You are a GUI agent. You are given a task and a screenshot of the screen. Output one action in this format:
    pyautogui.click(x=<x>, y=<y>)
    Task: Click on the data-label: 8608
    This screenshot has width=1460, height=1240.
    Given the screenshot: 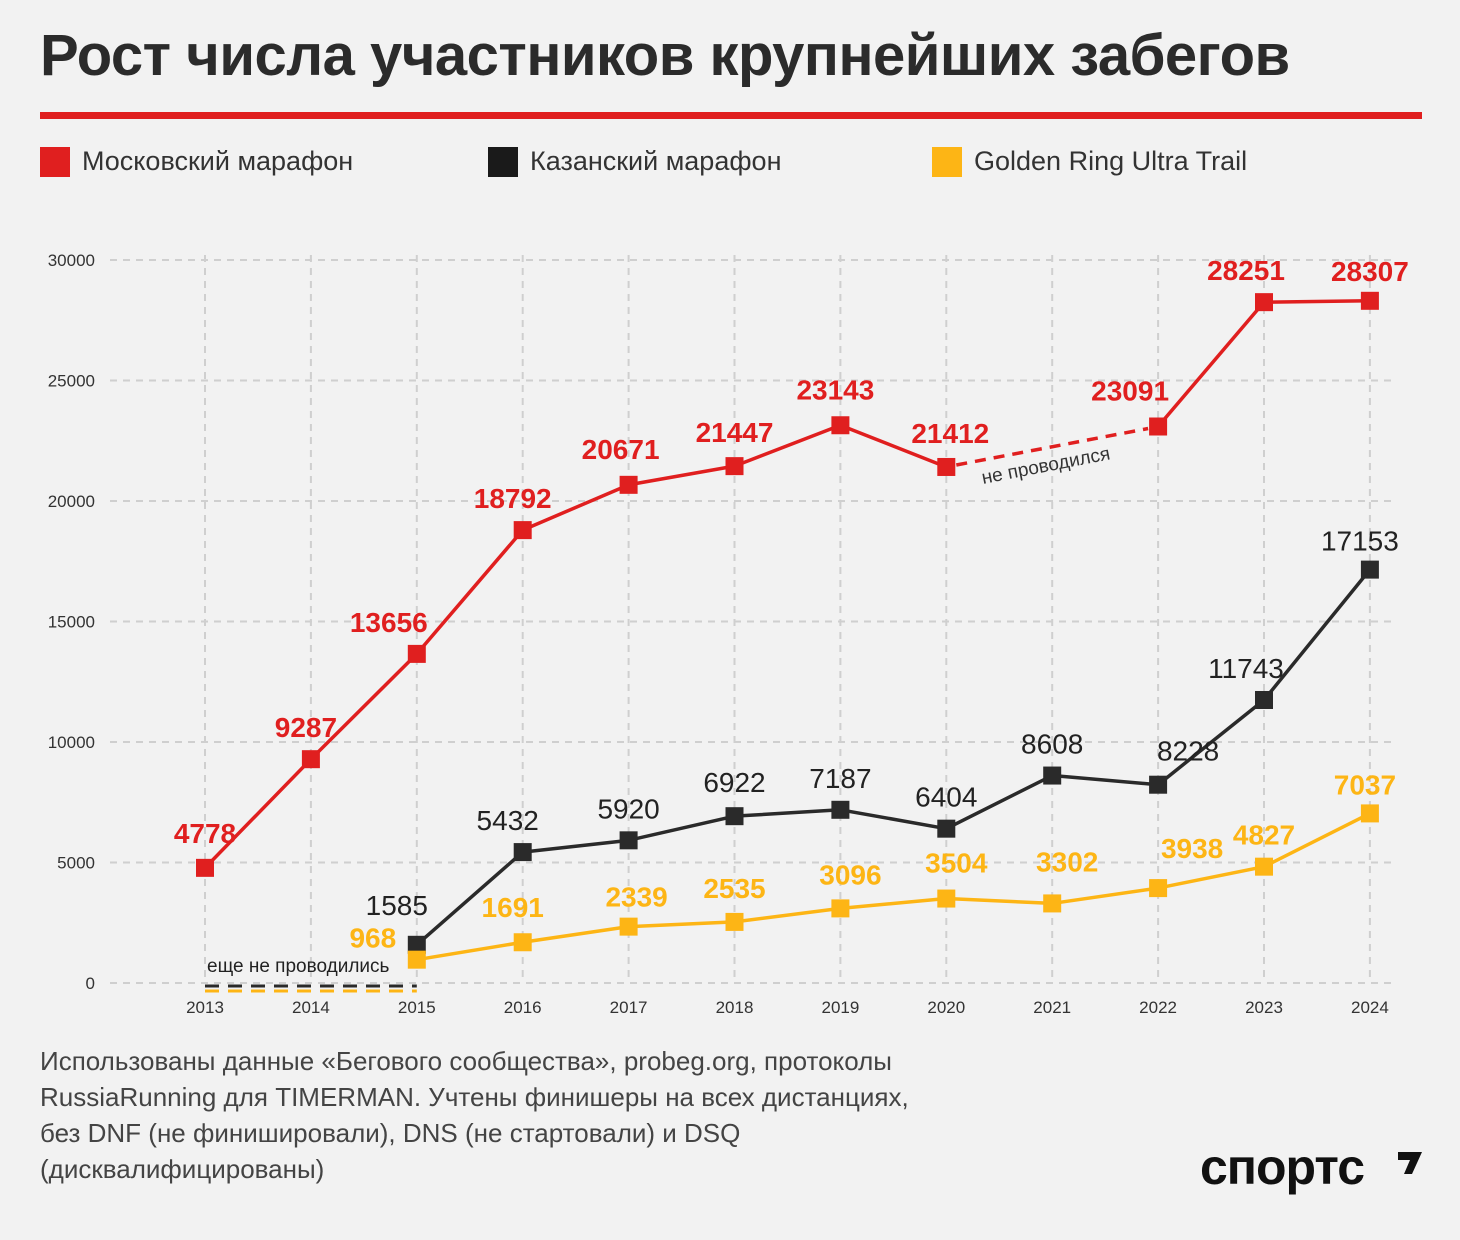 What is the action you would take?
    pyautogui.click(x=1052, y=744)
    